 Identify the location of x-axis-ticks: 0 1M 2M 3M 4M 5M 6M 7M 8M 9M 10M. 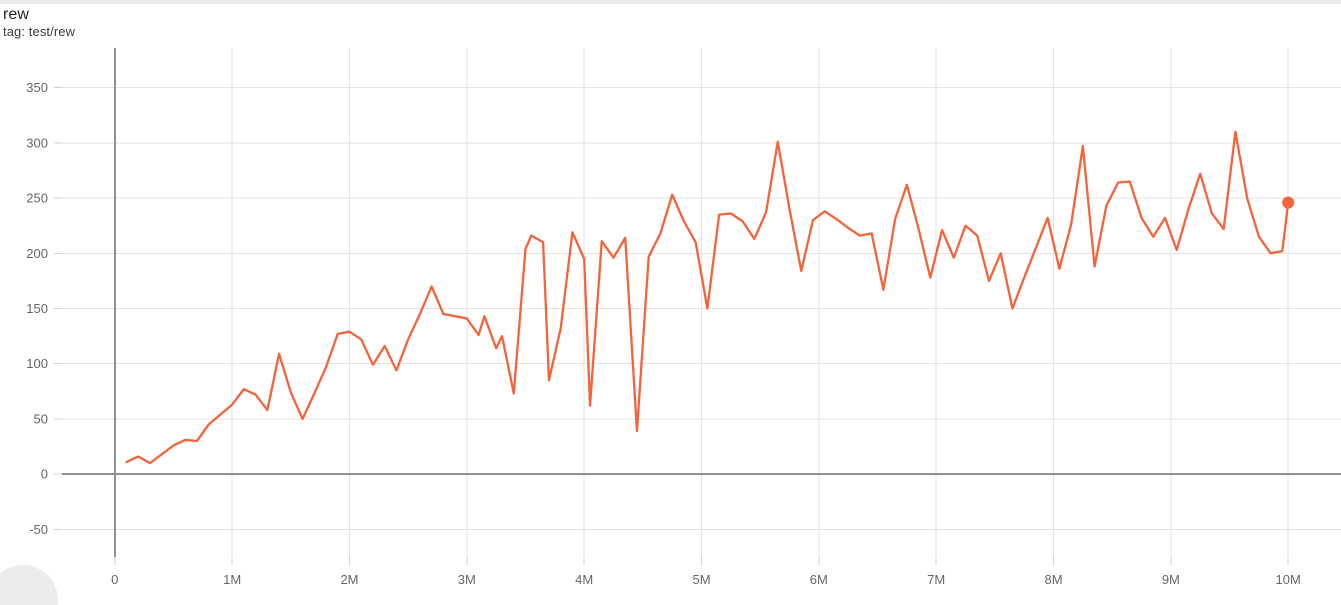
(706, 572).